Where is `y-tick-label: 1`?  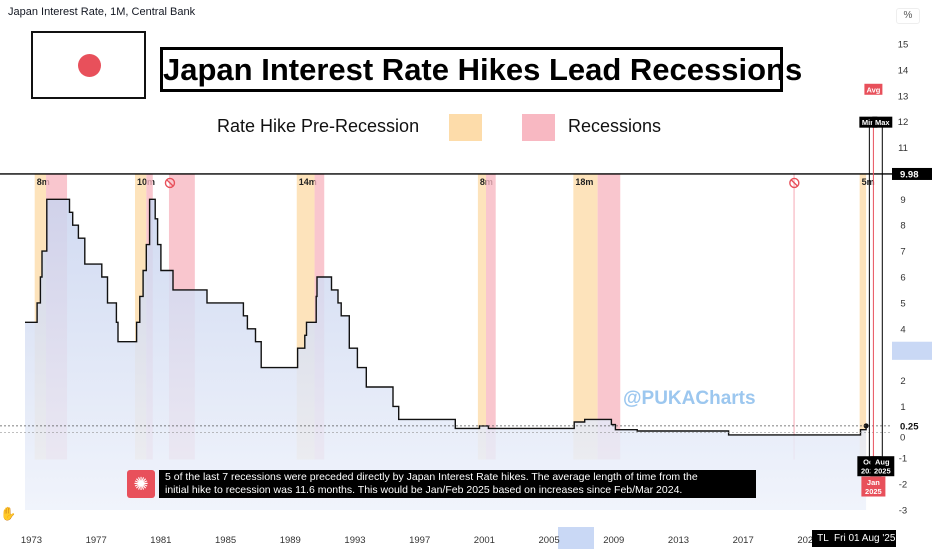 y-tick-label: 1 is located at coordinates (902, 407).